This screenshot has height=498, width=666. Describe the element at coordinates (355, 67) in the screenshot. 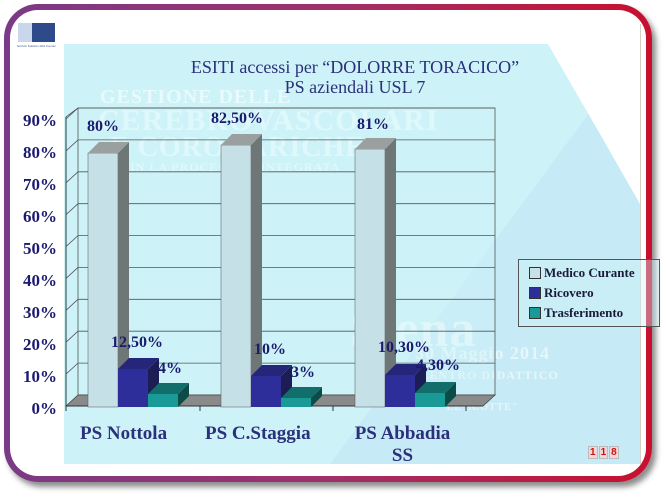

I see `chart-title-line: ESITI accessi per “DOLORRE TORACICO”` at that location.